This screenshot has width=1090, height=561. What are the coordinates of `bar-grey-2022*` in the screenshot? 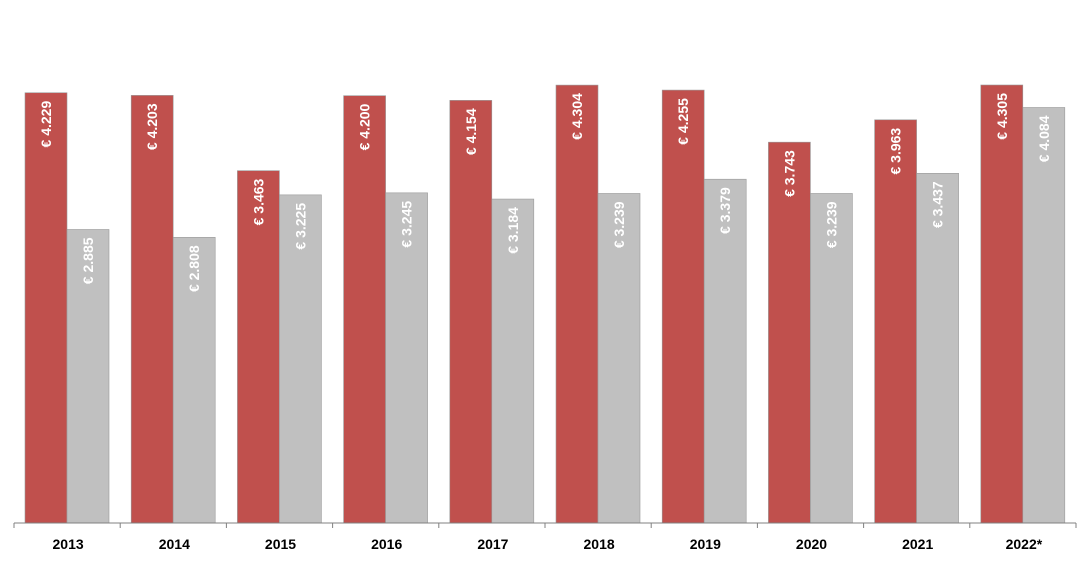 It's located at (1044, 315).